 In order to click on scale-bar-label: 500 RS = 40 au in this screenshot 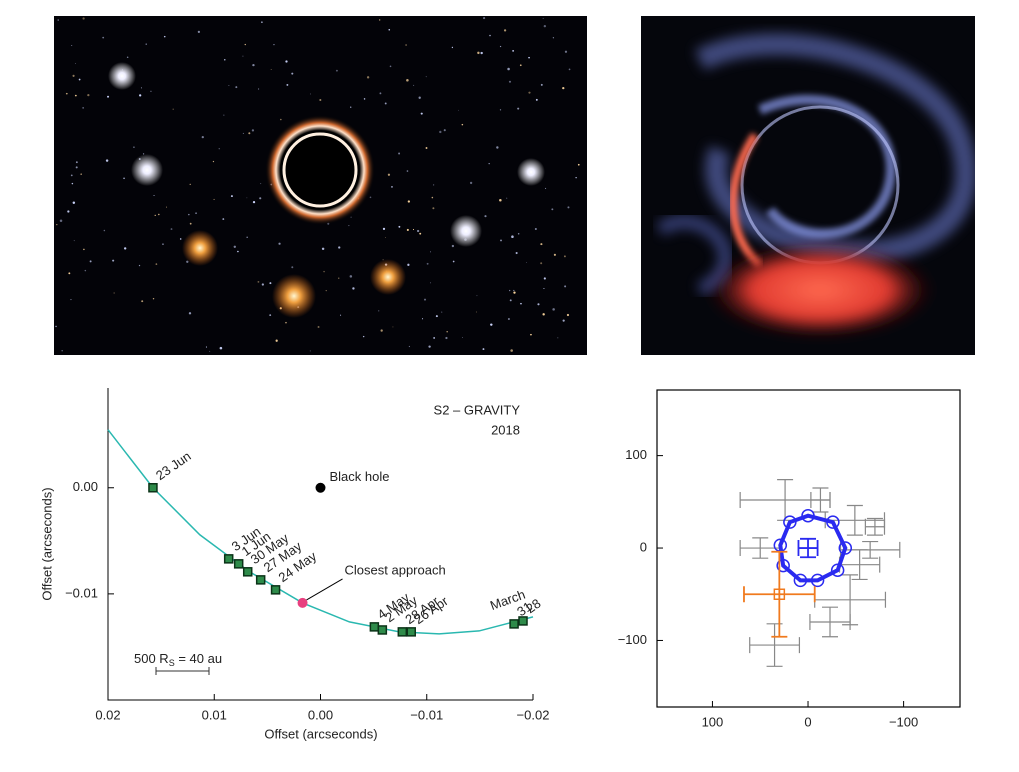, I will do `click(178, 659)`.